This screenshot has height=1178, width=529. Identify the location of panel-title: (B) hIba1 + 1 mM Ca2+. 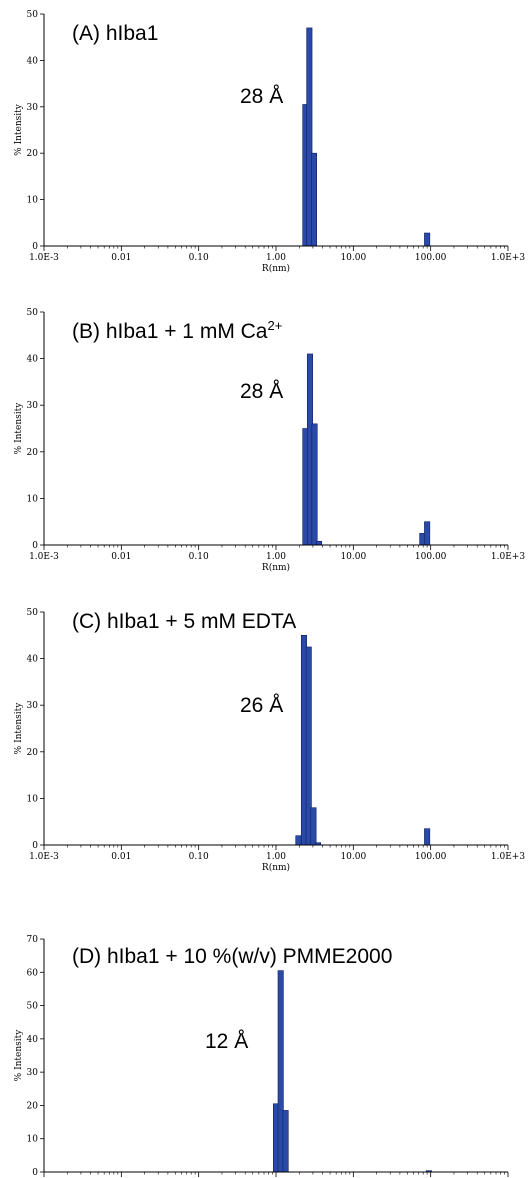
(177, 330).